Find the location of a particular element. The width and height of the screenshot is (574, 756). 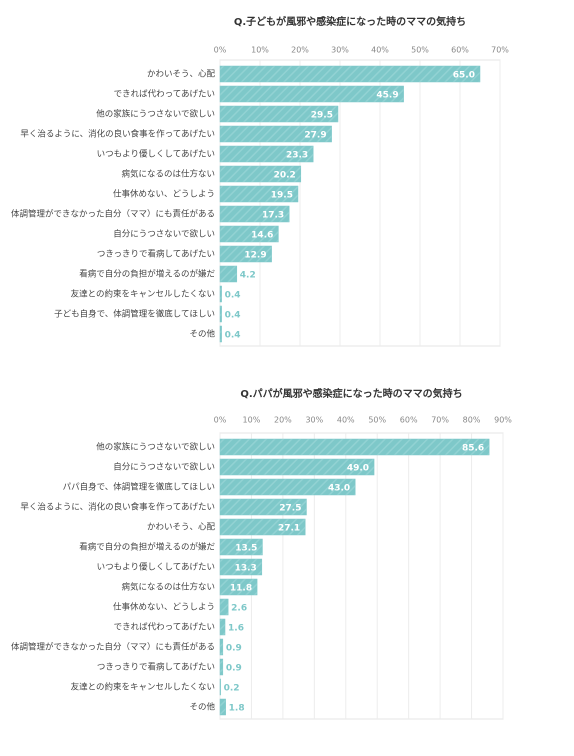

category-label: 子ども自身で、体調管理を徹底してほしい is located at coordinates (134, 314).